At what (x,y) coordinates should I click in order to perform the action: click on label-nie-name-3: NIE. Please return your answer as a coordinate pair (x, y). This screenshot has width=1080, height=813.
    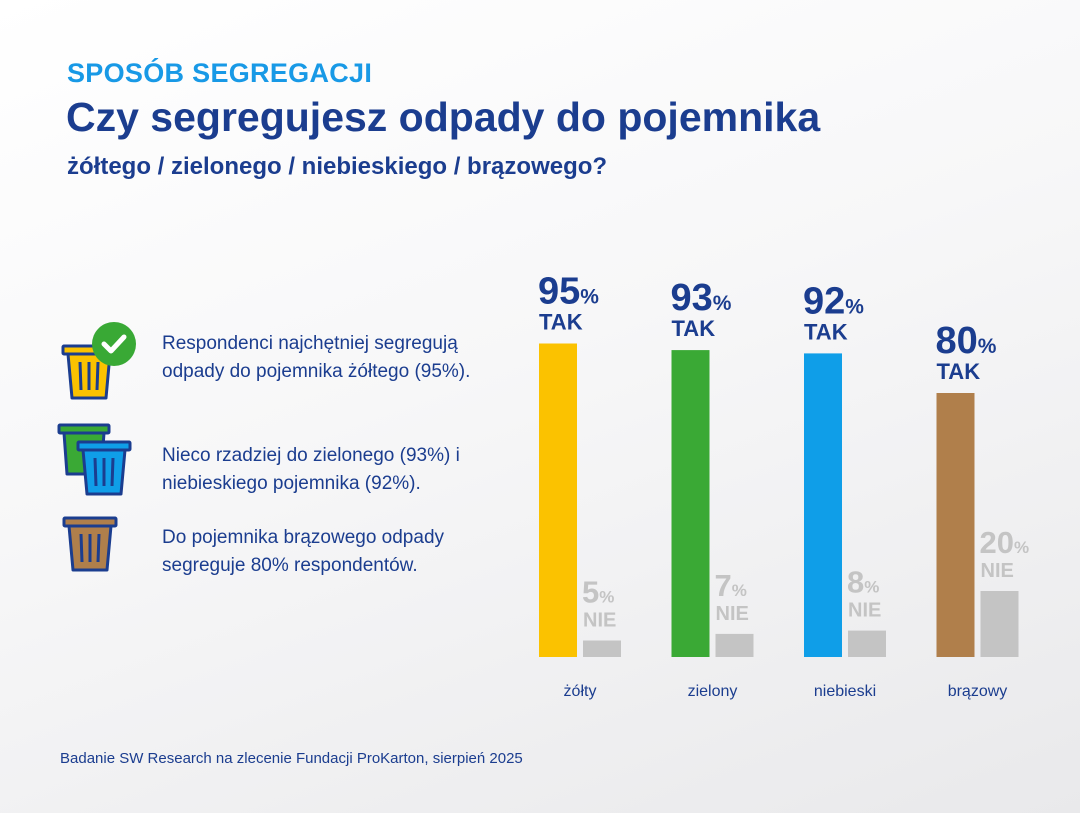
    Looking at the image, I should click on (997, 571).